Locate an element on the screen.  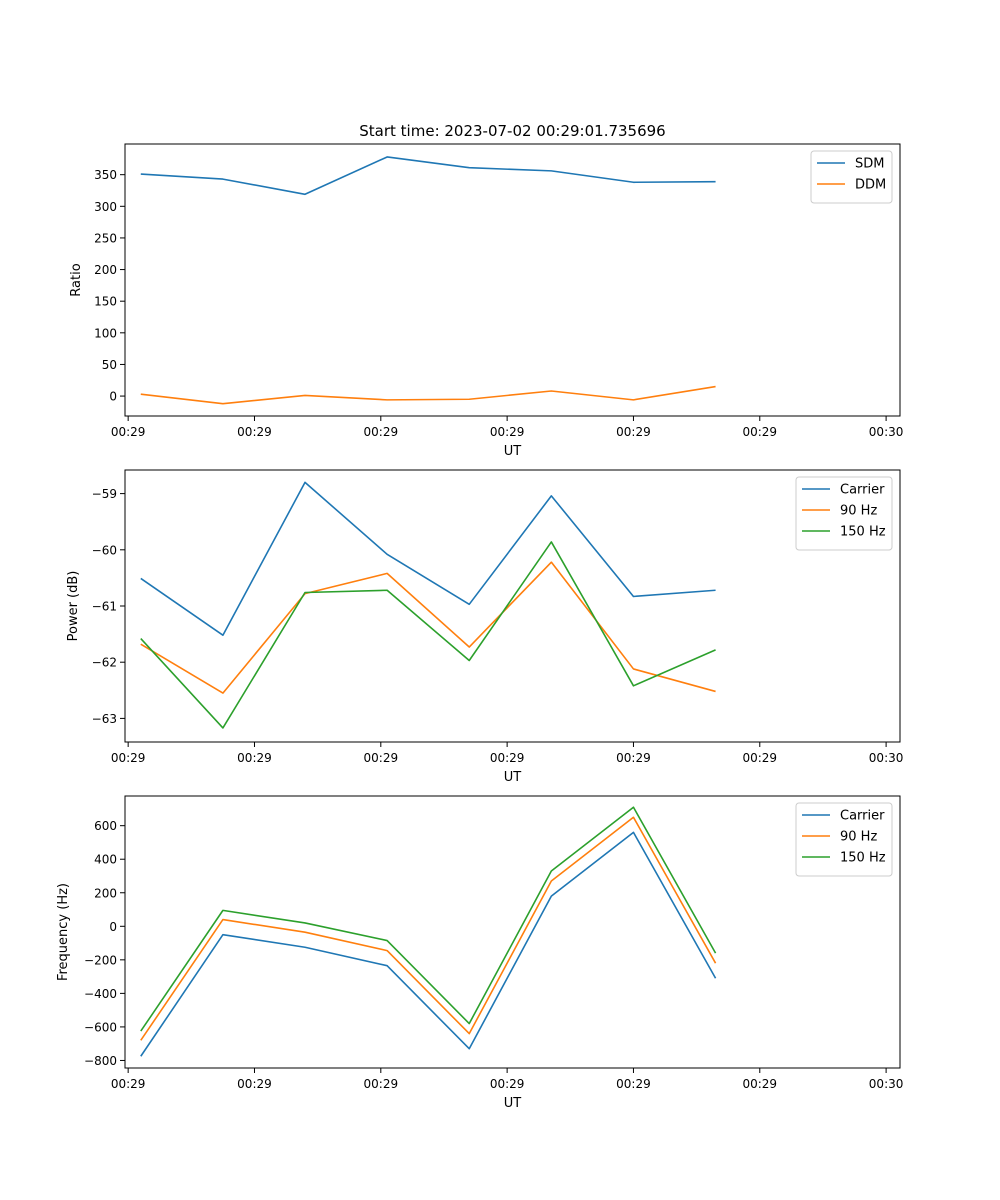
y-axis-label: Power (dB) is located at coordinates (73, 606).